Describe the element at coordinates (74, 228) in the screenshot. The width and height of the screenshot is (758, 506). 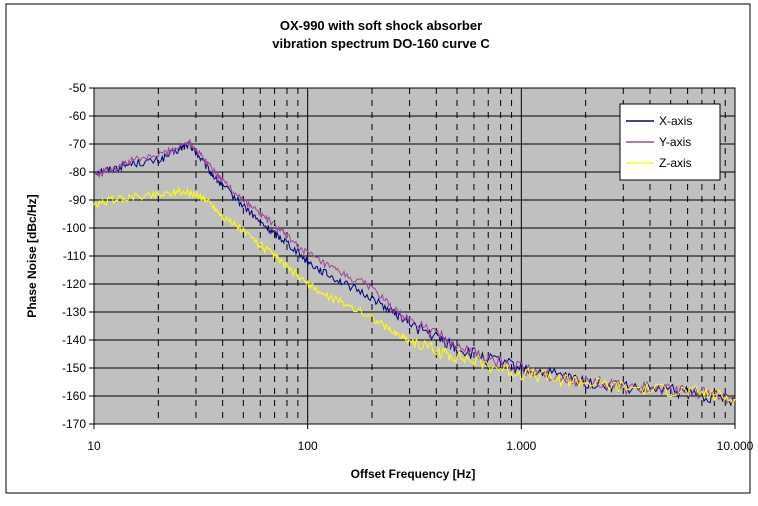
I see `y-tick-label: -100` at that location.